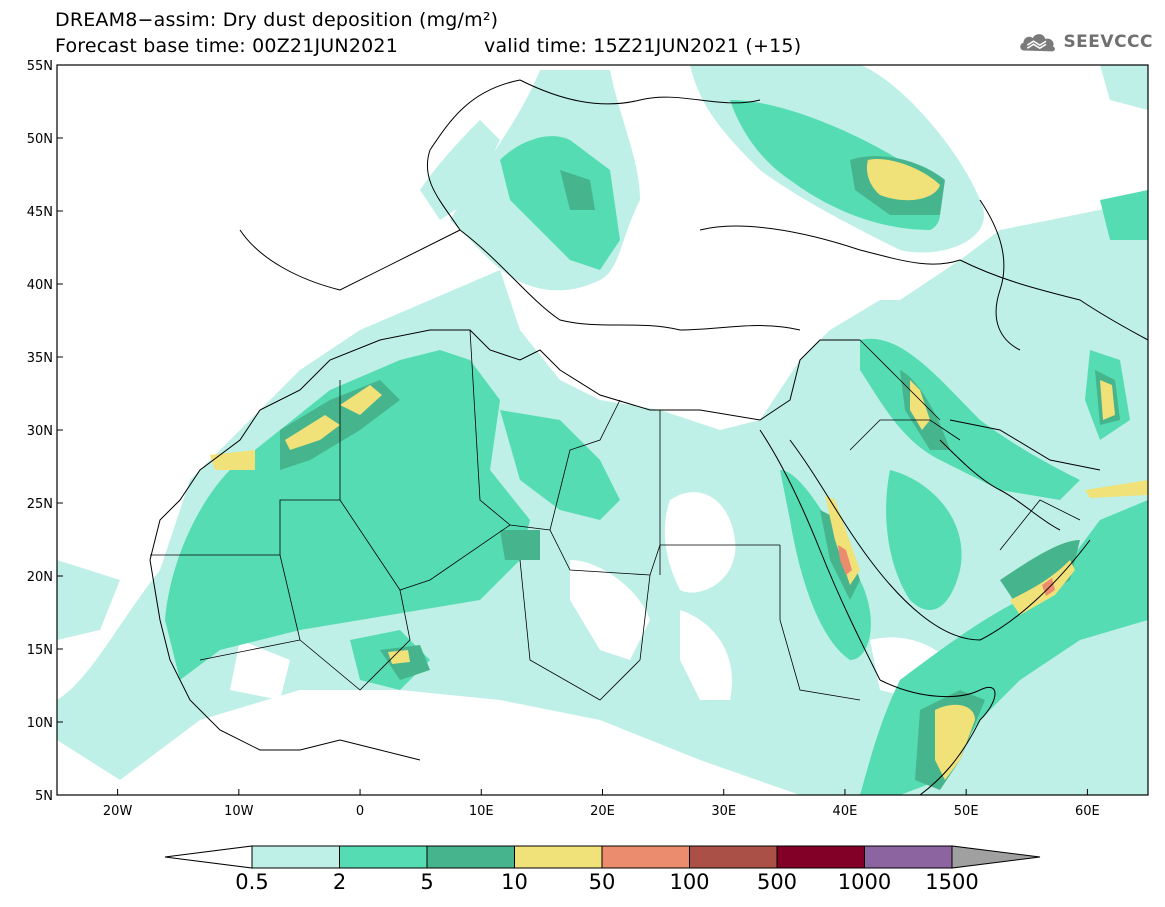 The image size is (1165, 907). I want to click on lon-label: 60E, so click(1087, 811).